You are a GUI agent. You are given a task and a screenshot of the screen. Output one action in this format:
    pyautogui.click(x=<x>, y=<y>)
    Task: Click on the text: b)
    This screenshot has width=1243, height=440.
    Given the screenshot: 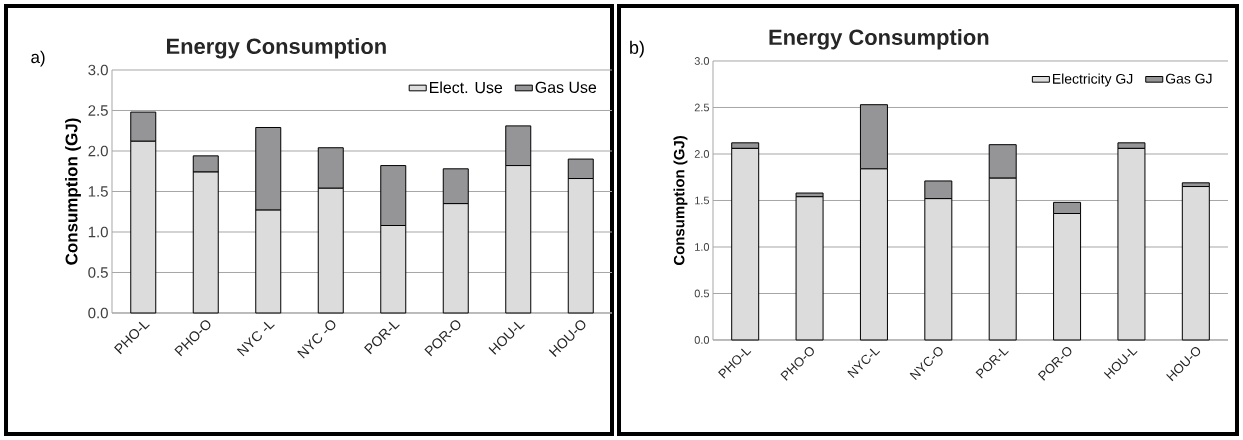 What is the action you would take?
    pyautogui.click(x=637, y=49)
    